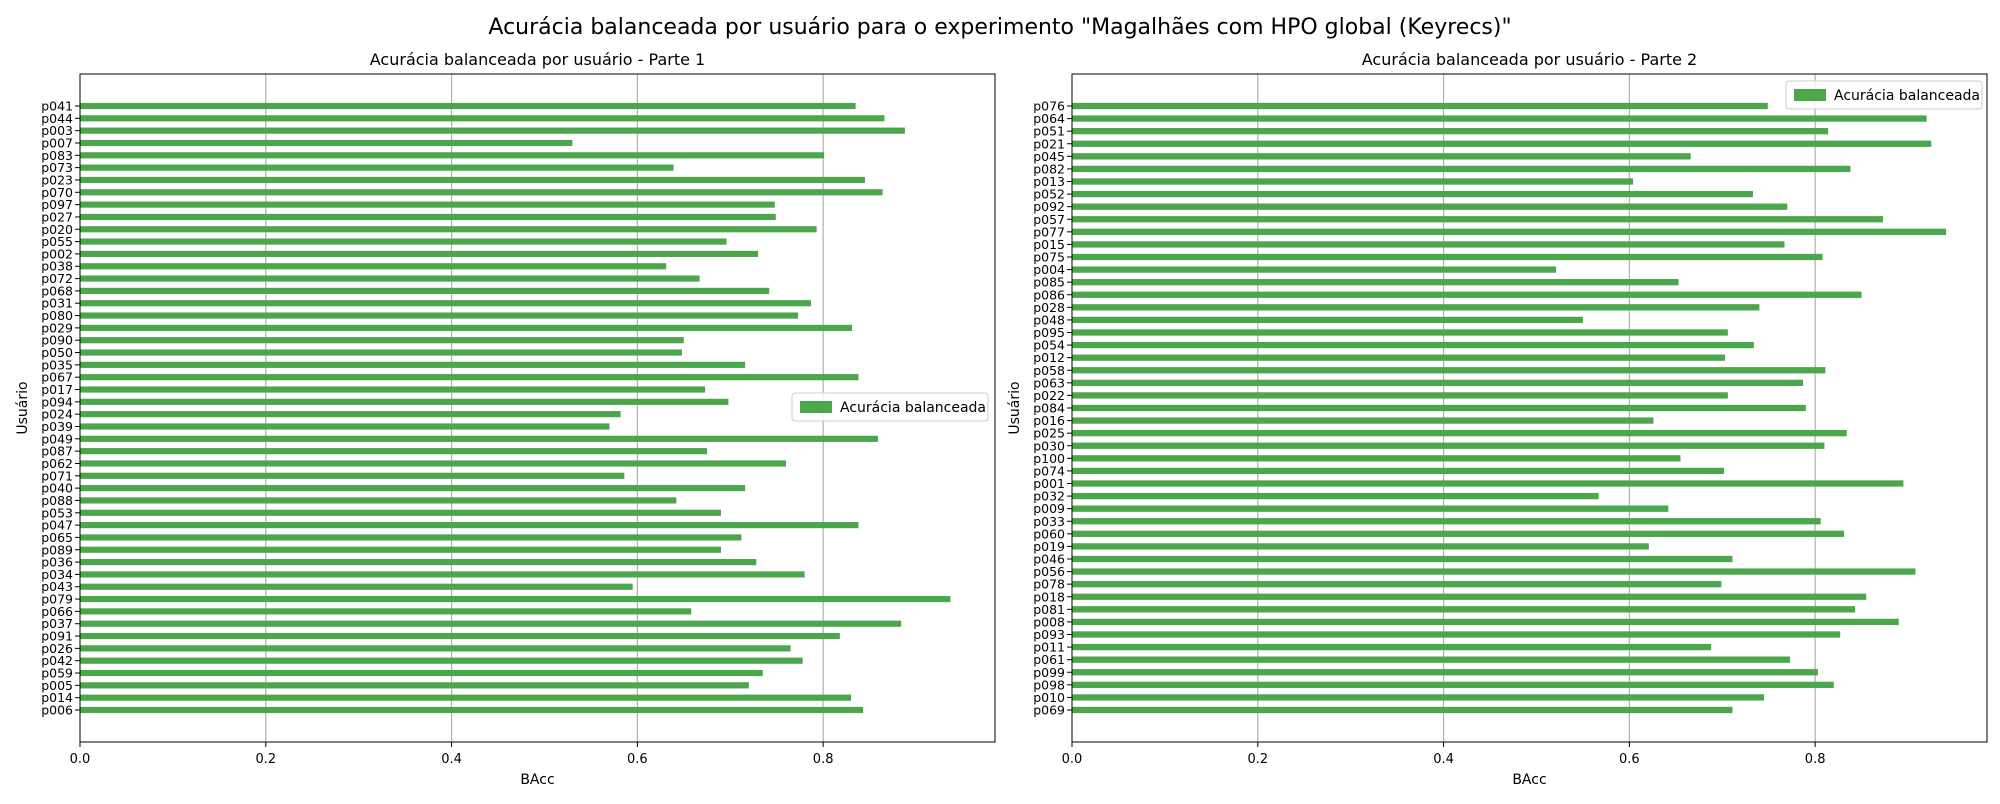  I want to click on bar-p042, so click(441, 660).